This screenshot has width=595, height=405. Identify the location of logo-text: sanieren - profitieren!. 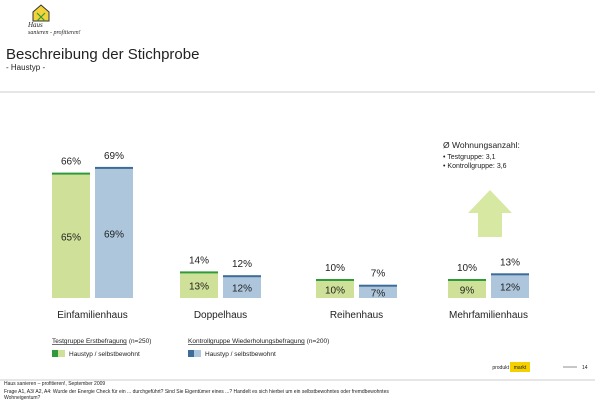
(54, 32).